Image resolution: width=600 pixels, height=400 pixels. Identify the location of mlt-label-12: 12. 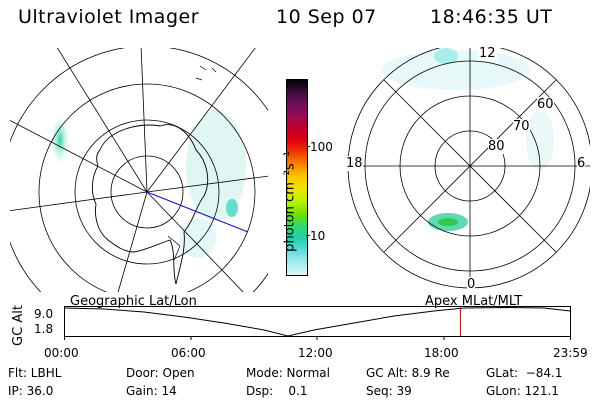
(487, 53).